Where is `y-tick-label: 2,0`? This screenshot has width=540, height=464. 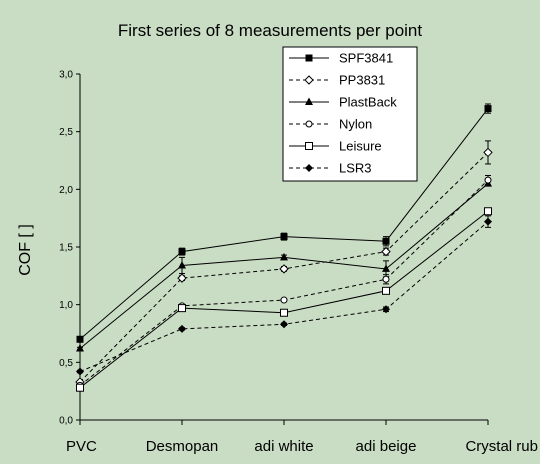
y-tick-label: 2,0 is located at coordinates (66, 190).